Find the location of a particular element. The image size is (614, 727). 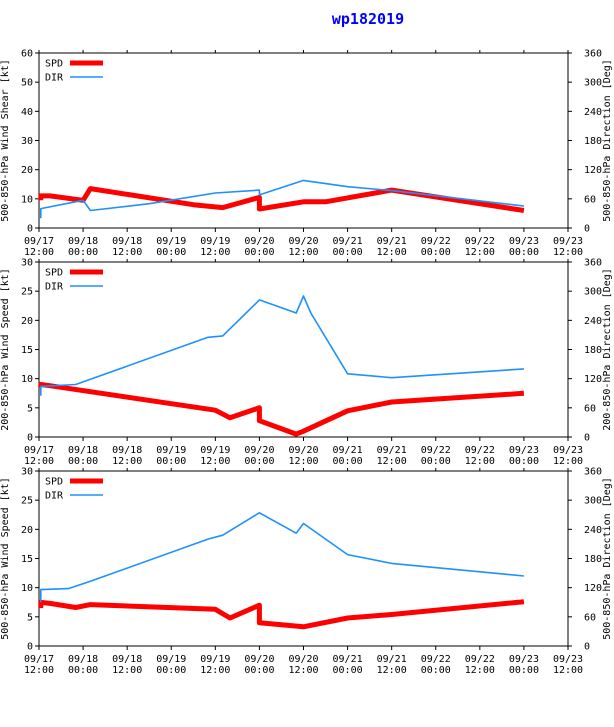

y-left-axis-label: 500-850-hPa Wind Shear [kt] is located at coordinates (5, 140).